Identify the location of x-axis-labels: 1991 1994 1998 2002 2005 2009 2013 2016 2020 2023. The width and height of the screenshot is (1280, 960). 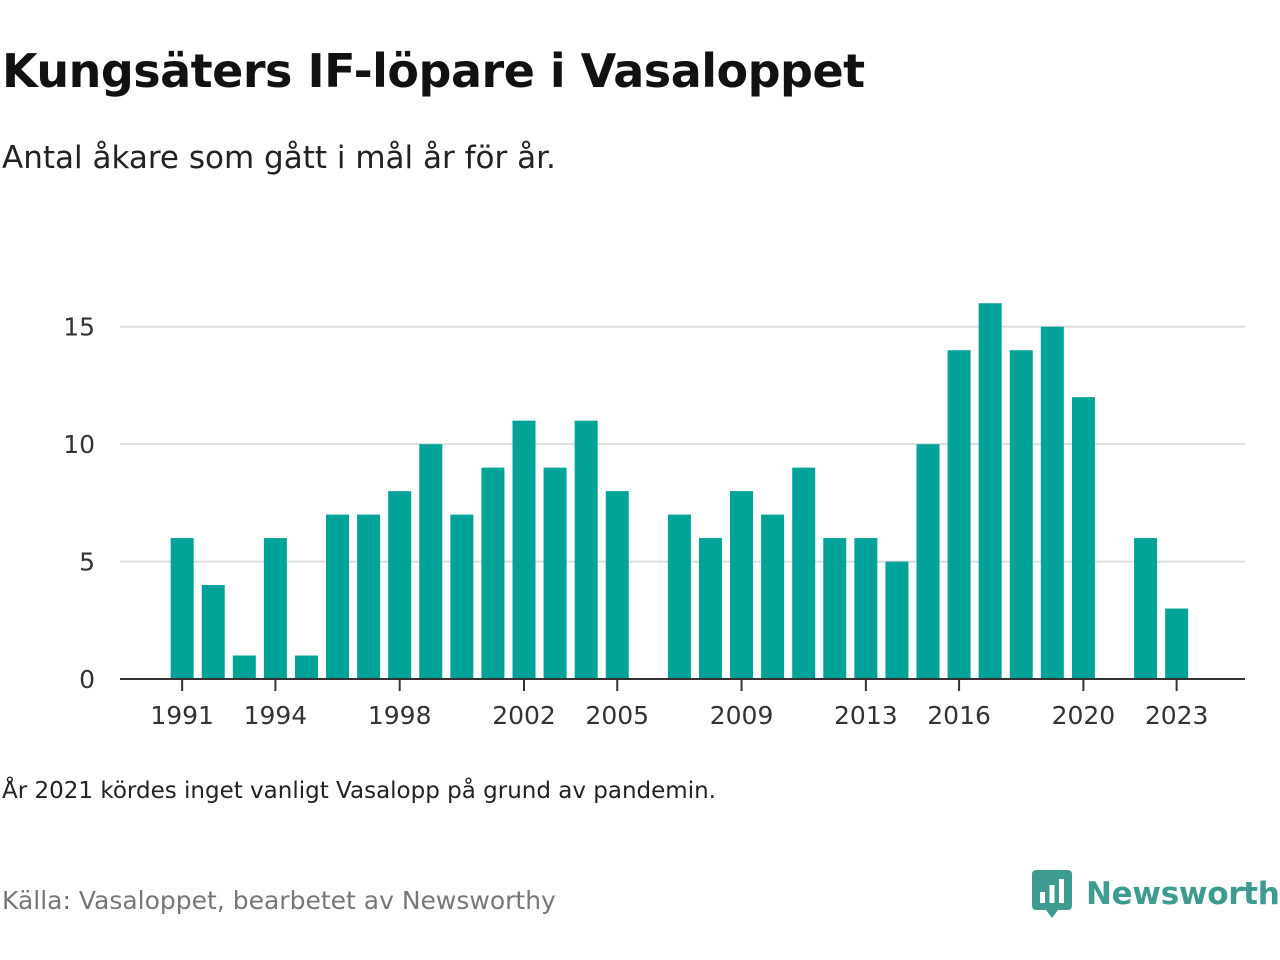
(679, 715).